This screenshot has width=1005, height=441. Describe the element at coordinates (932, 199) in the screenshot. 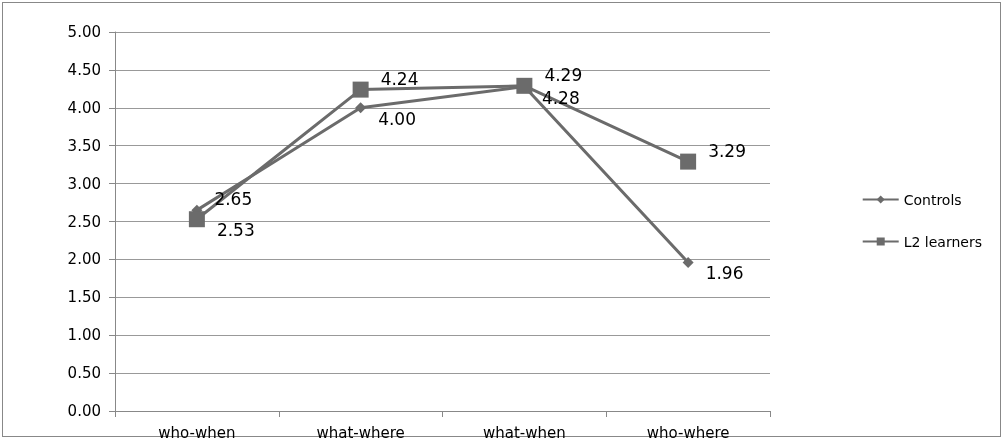

I see `legend-label: Controls` at that location.